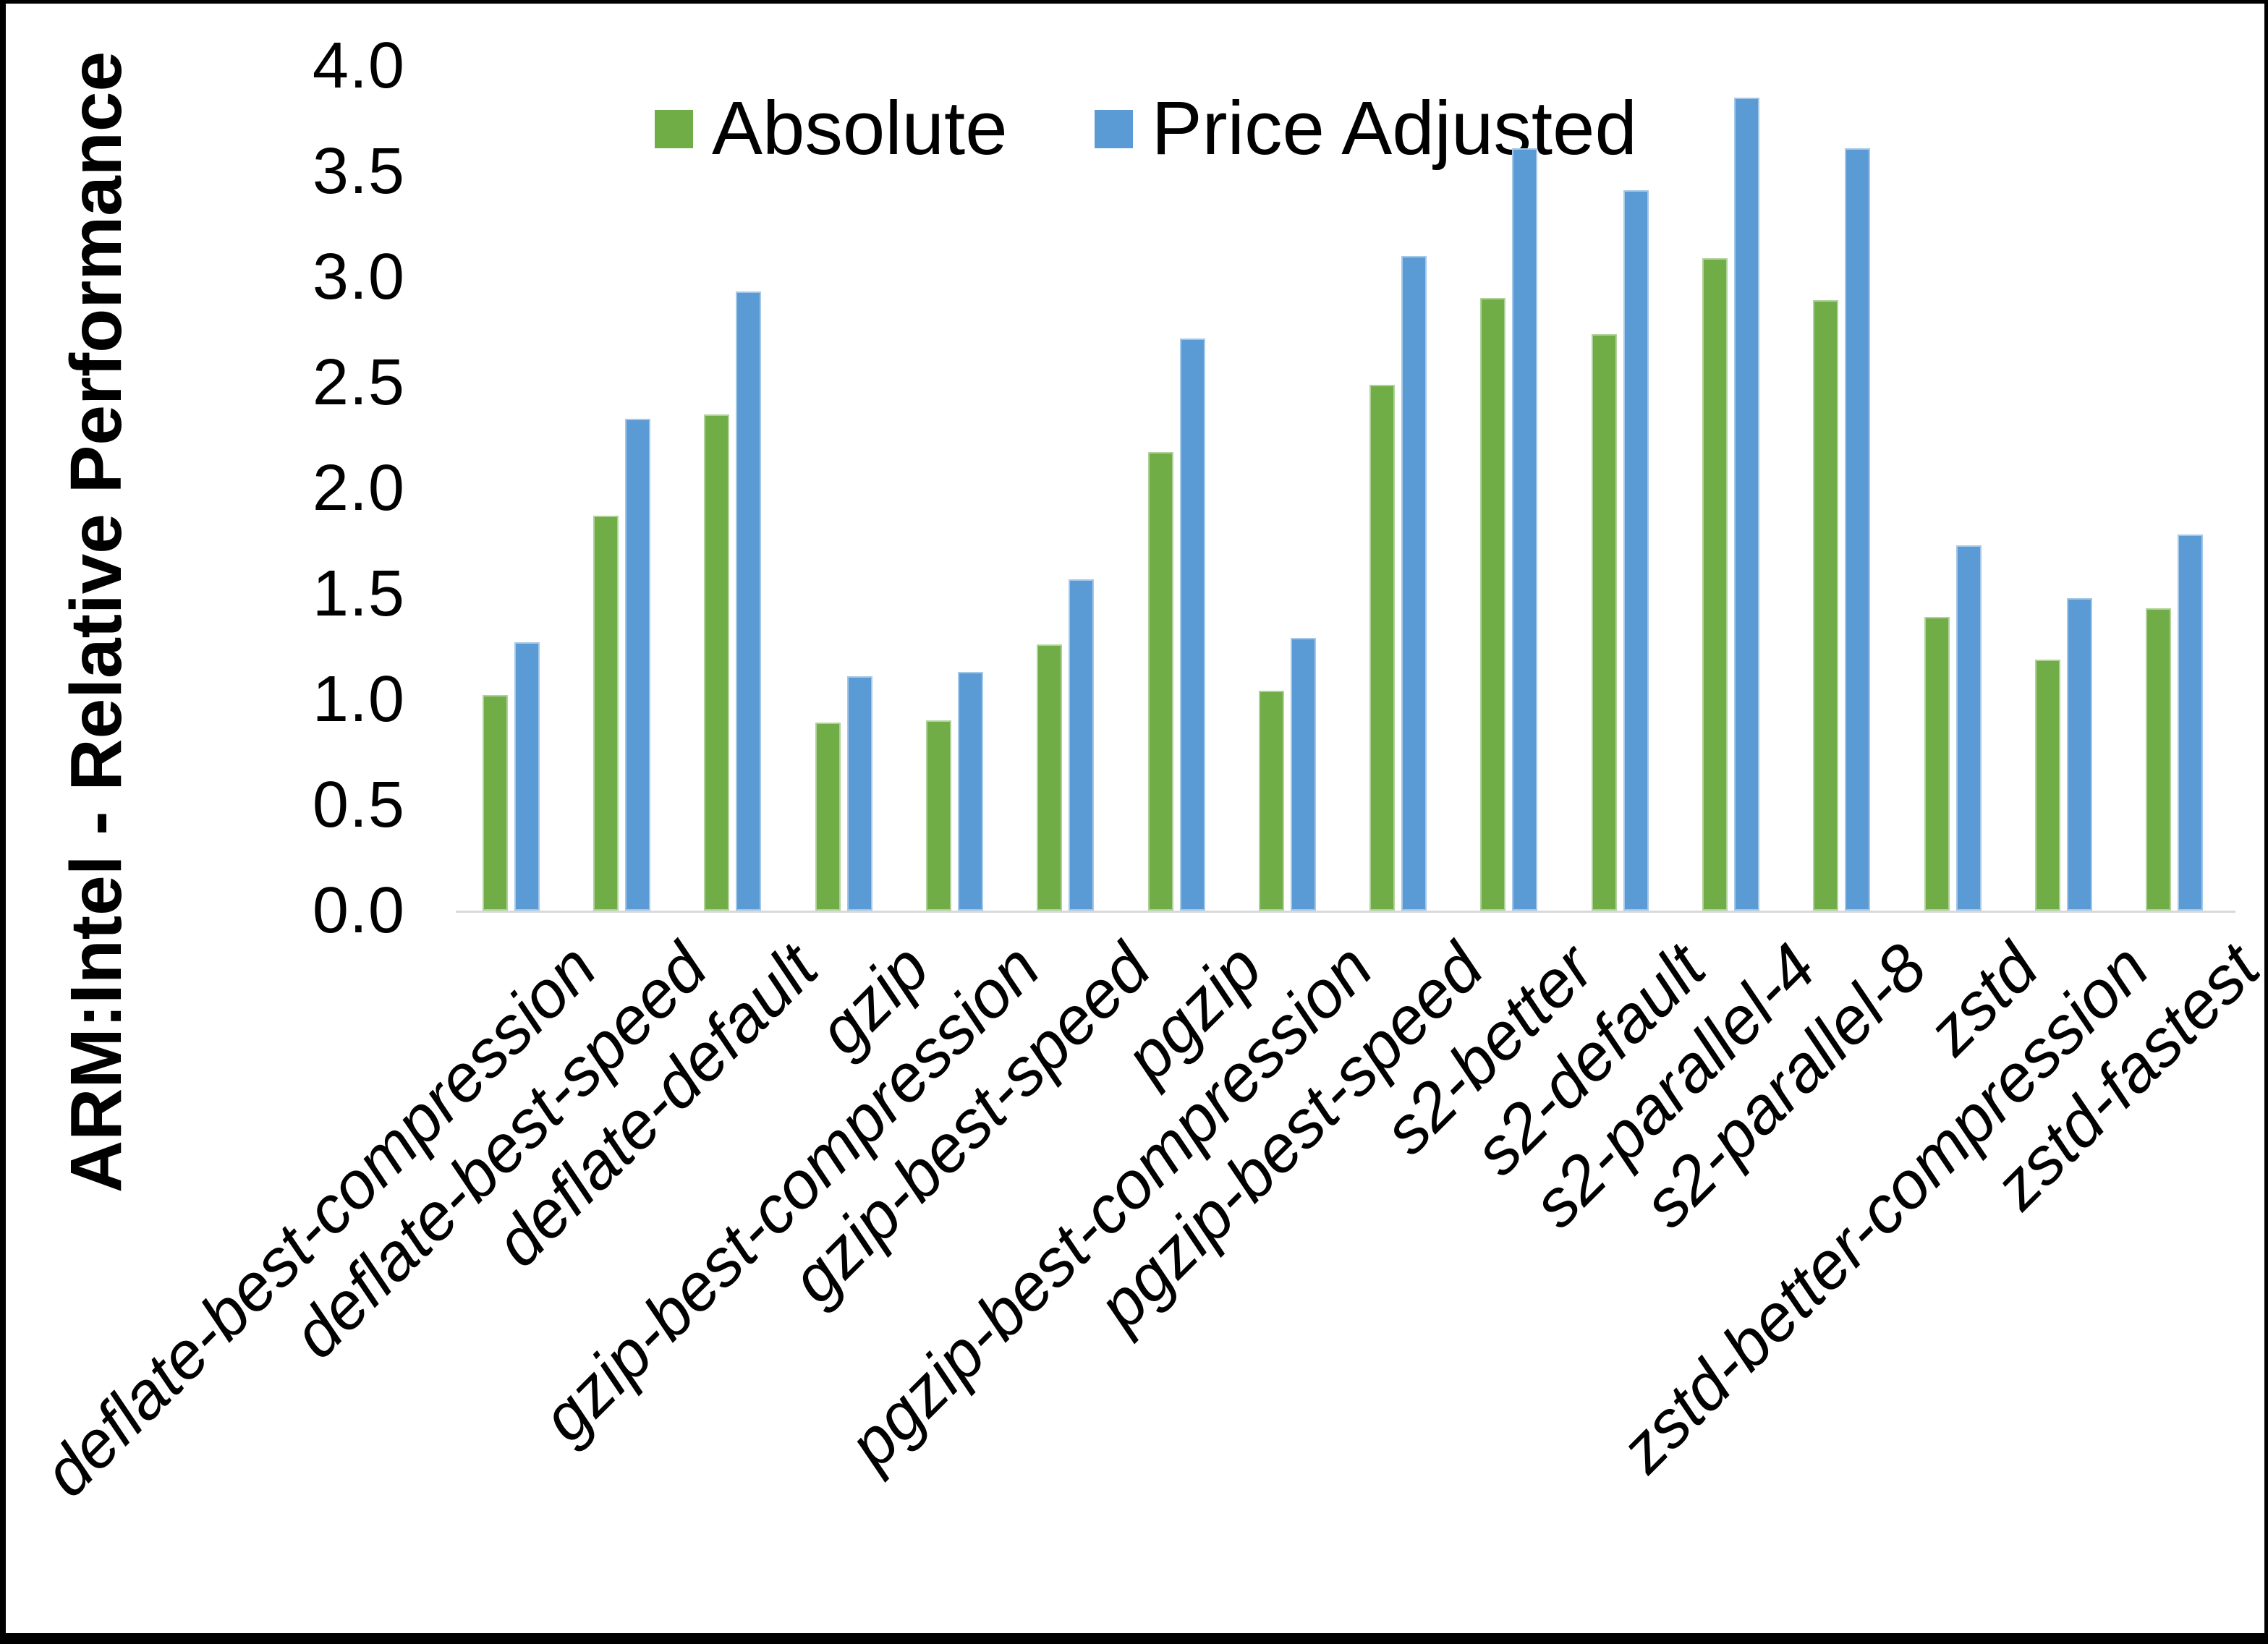  What do you see at coordinates (1303, 774) in the screenshot?
I see `bar-pgzip-best-compression-price-adjusted` at bounding box center [1303, 774].